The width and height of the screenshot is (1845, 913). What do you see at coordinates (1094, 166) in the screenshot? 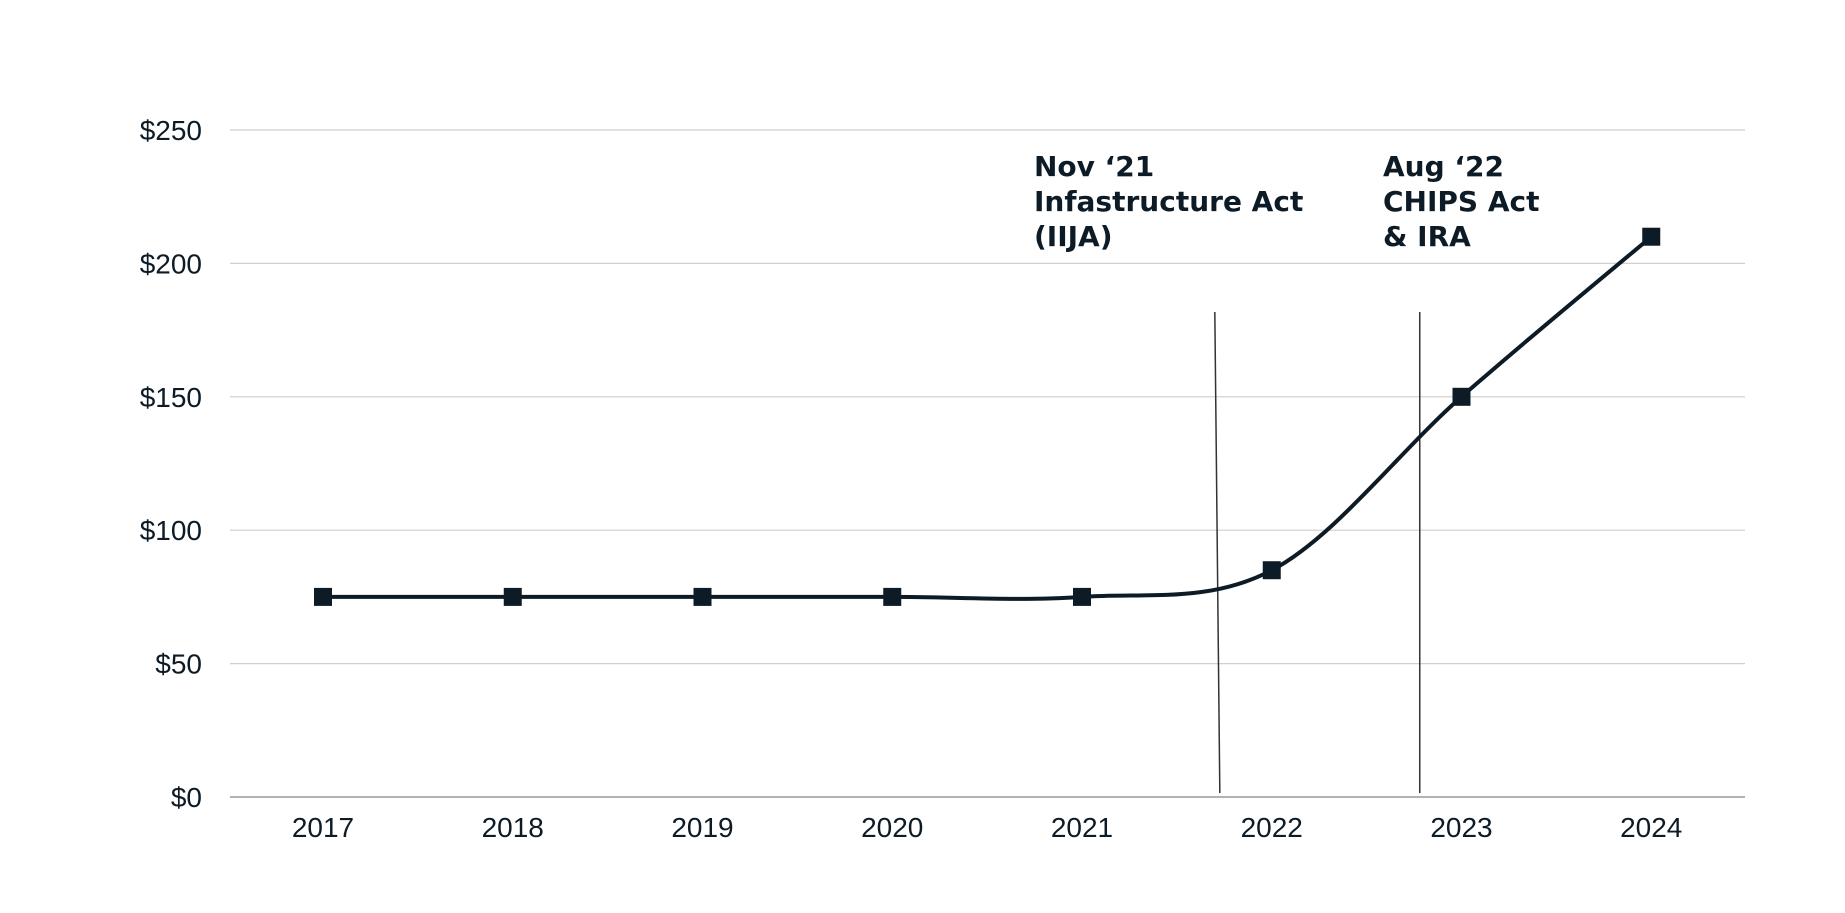
I see `annotation-text: Nov ‘21` at bounding box center [1094, 166].